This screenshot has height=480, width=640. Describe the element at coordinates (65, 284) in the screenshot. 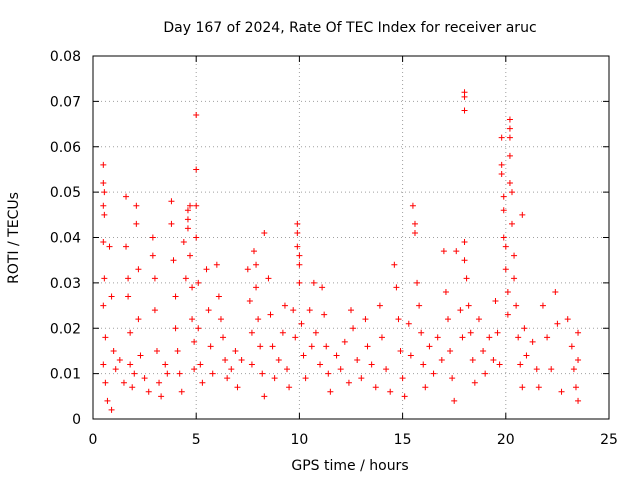

I see `y-tick-label: 0.03` at that location.